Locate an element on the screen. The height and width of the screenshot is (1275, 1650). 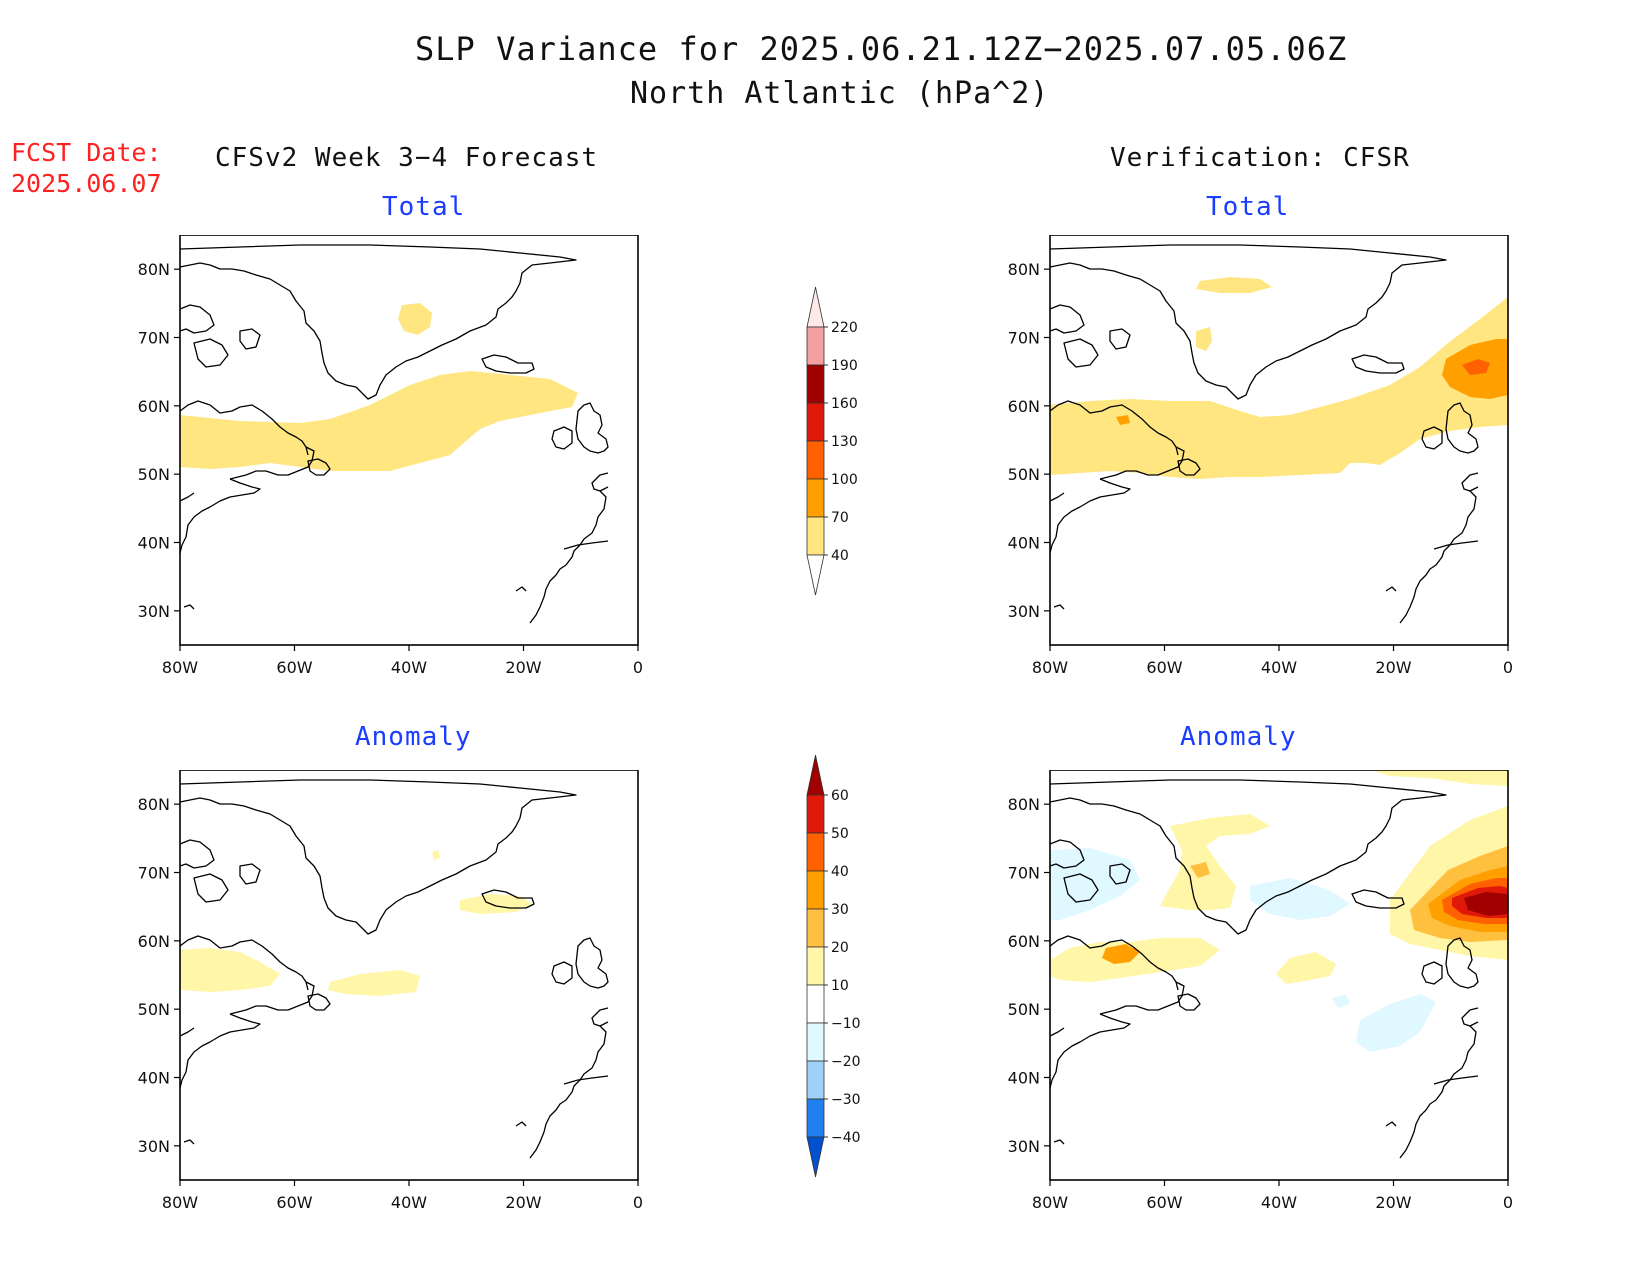
map-forecast-total: 80N 70N 60N 50N 40N 30N 80W 60W 40W 20W 0 is located at coordinates (390, 456).